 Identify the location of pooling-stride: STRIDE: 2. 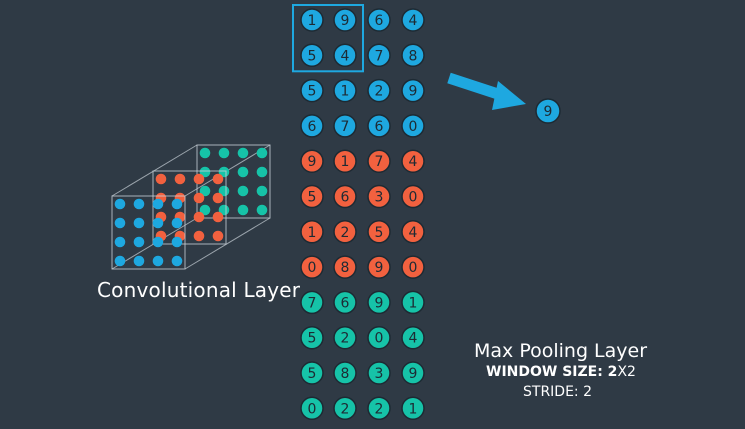
(557, 392).